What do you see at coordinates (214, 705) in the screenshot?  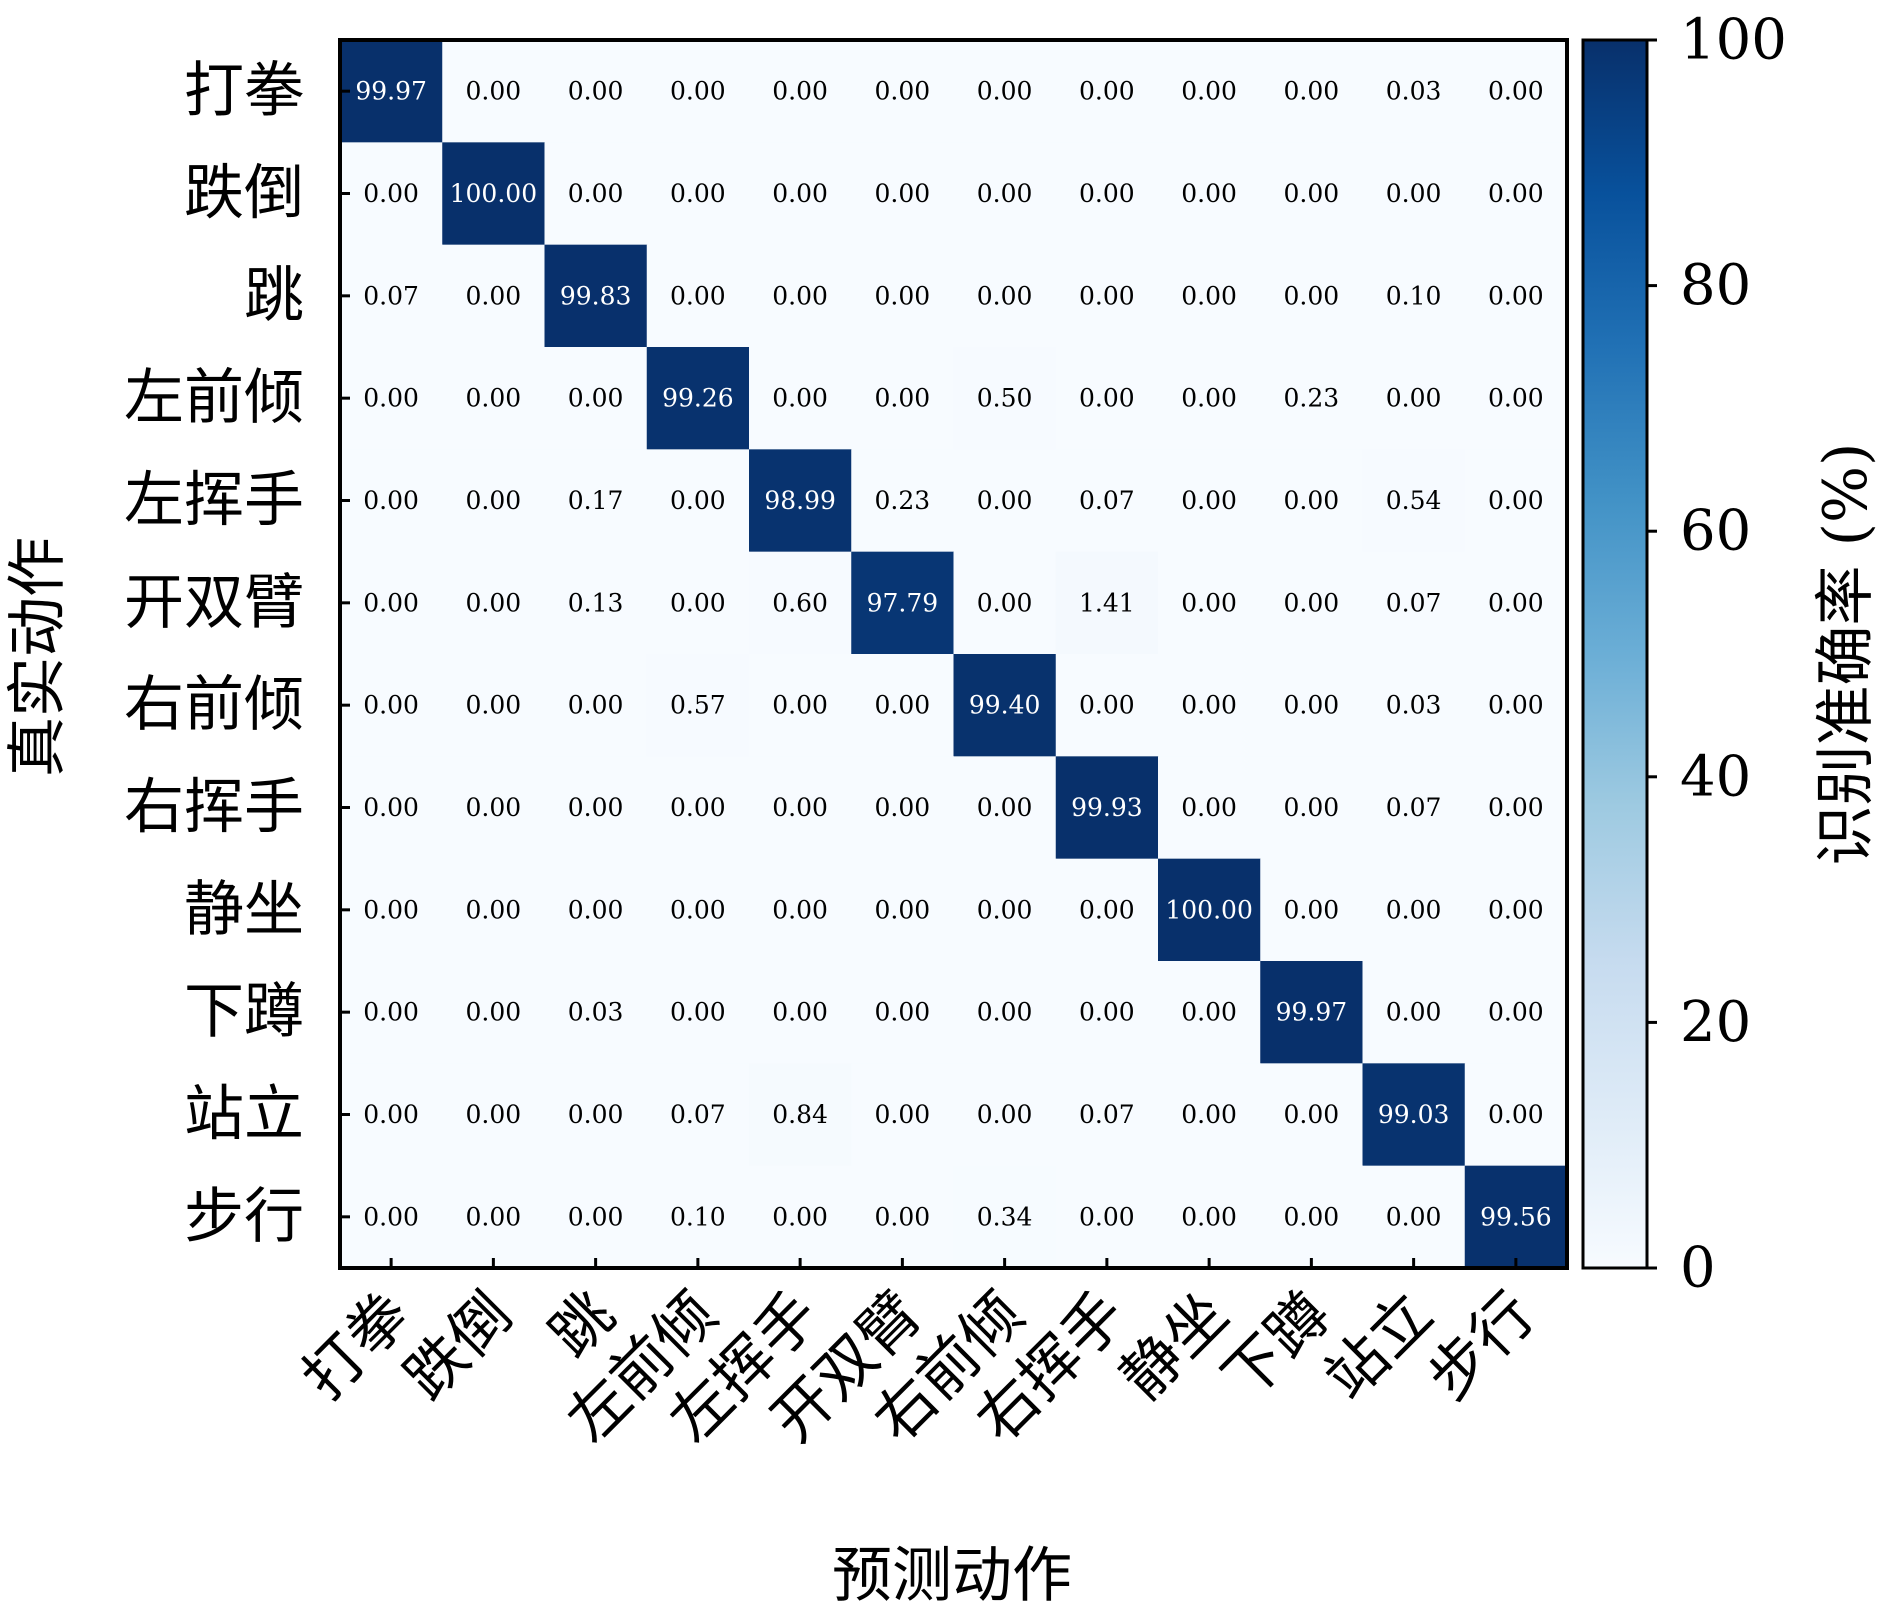 I see `y-tick-label: 右前倾` at bounding box center [214, 705].